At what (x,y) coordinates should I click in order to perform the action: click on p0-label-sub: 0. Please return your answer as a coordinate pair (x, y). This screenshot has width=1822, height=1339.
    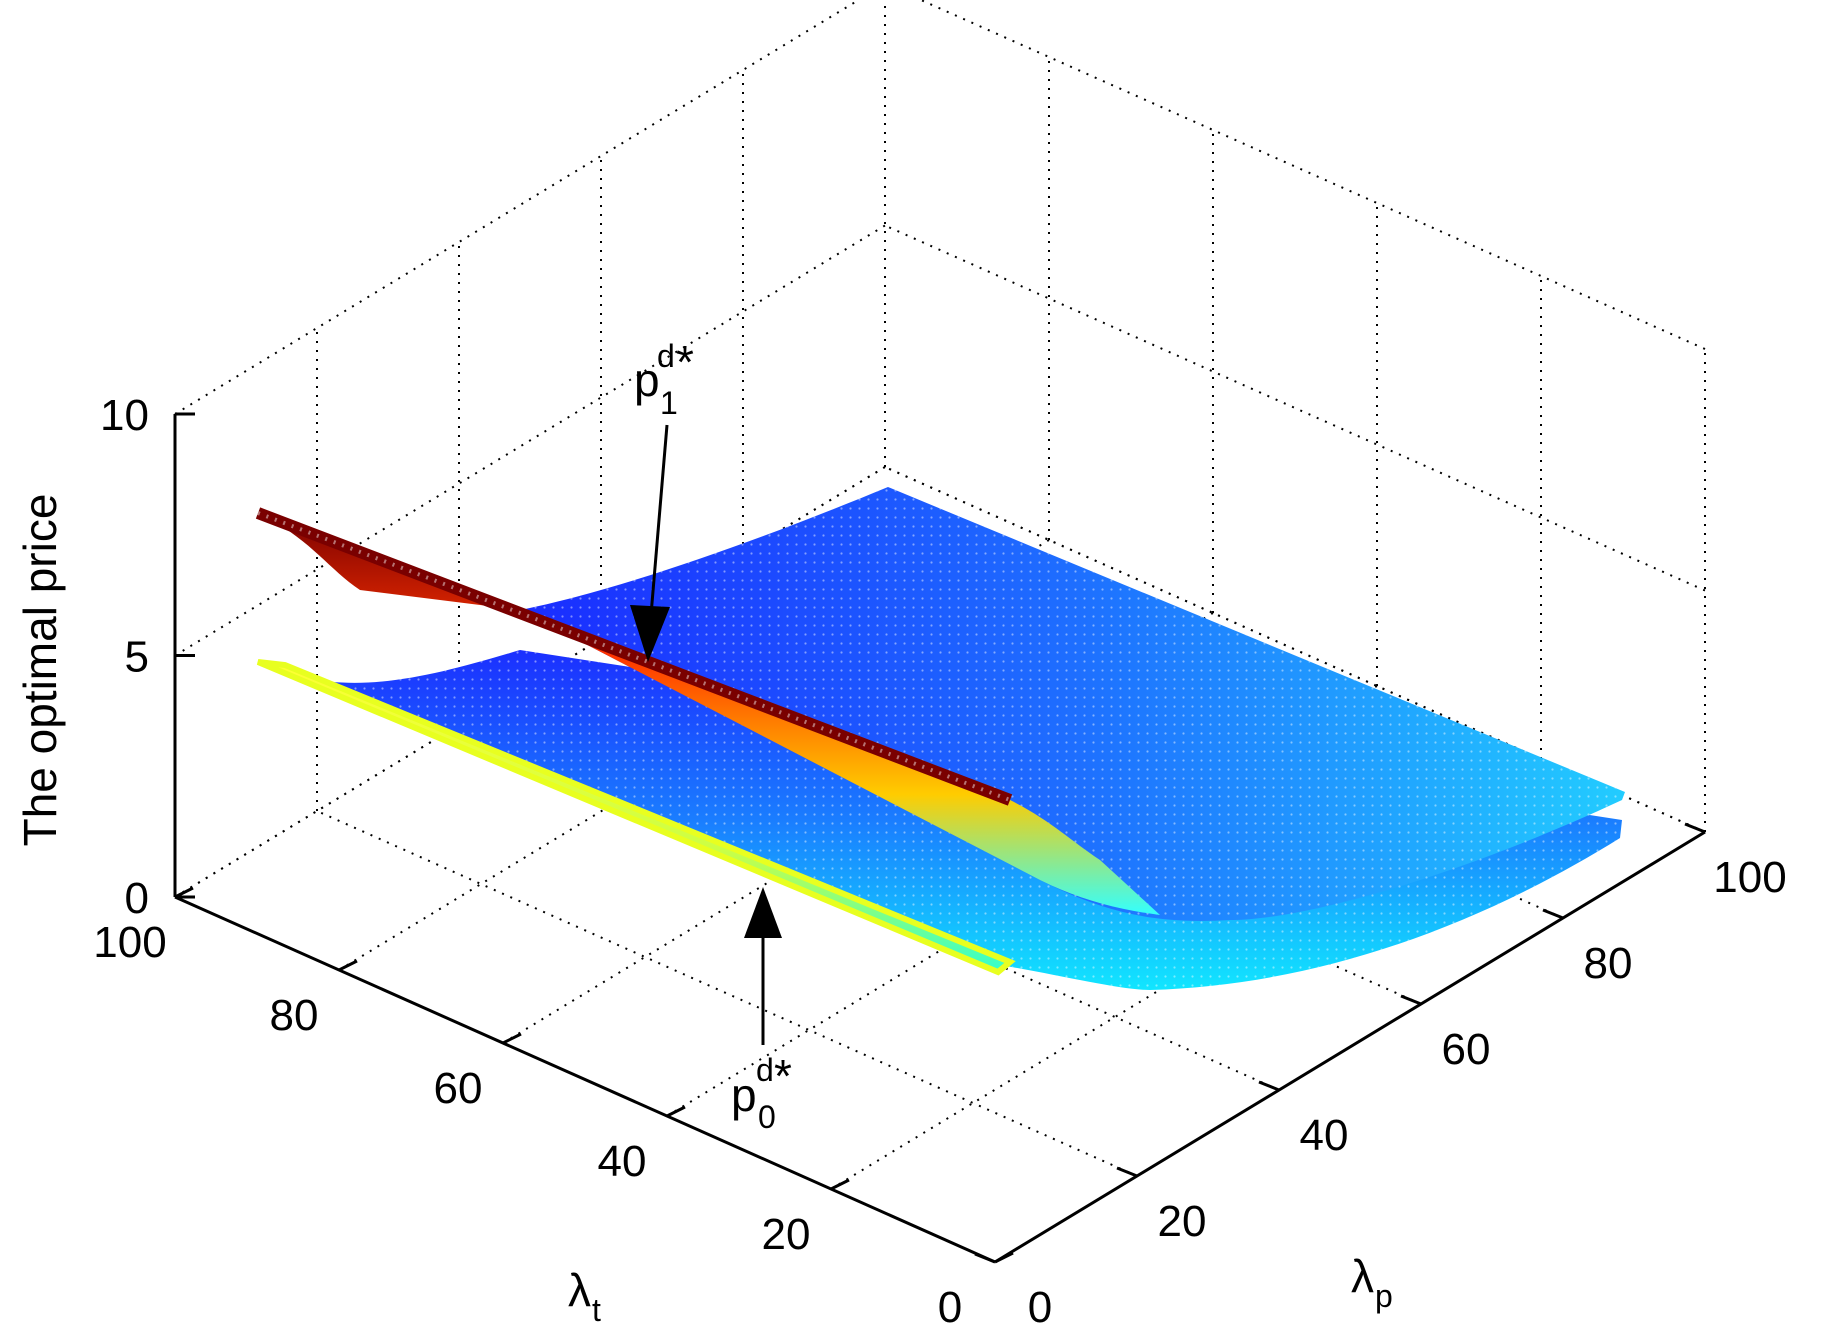
    Looking at the image, I should click on (767, 1117).